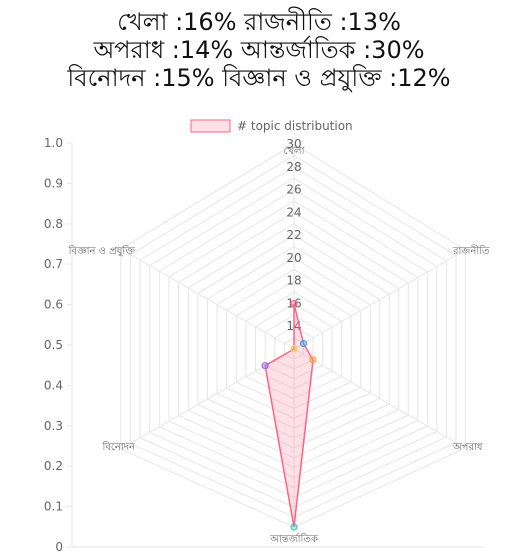 The image size is (518, 554). What do you see at coordinates (293, 281) in the screenshot?
I see `radial-tick-label: 18` at bounding box center [293, 281].